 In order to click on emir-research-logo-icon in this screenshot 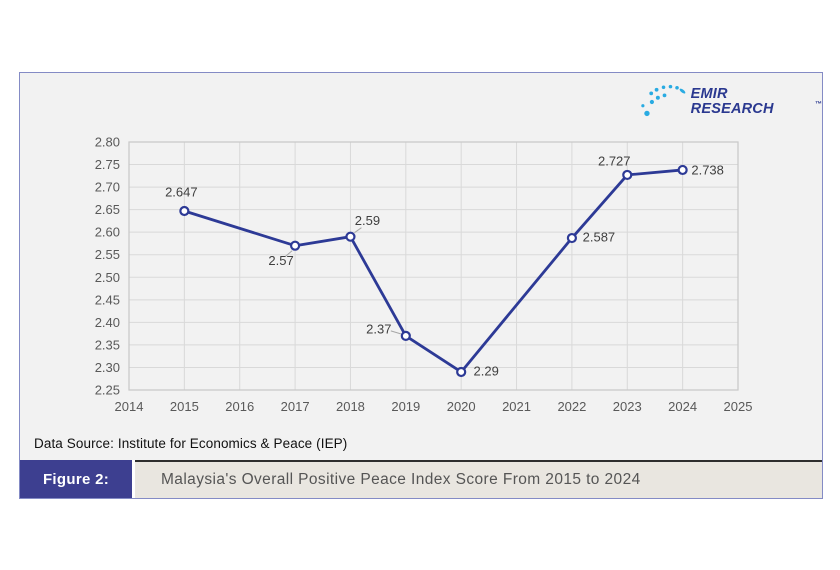, I will do `click(663, 100)`.